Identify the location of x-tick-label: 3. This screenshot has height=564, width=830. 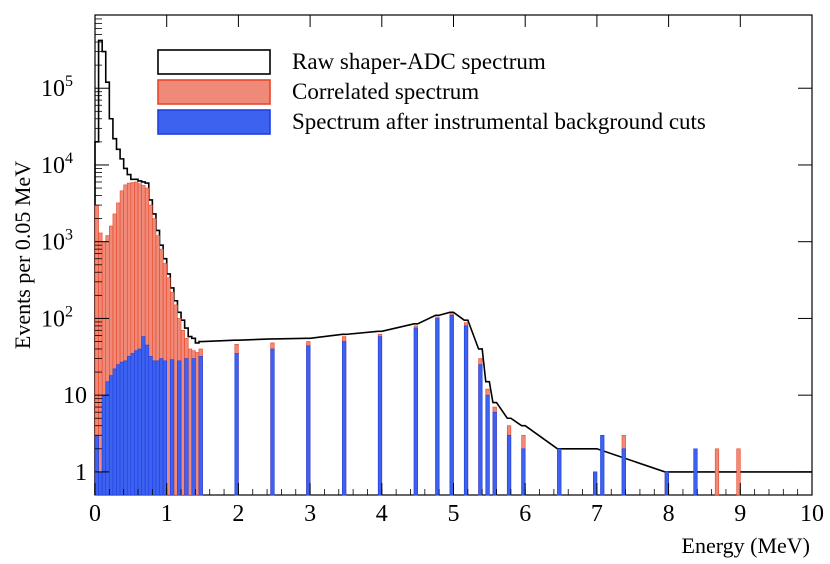
(310, 514).